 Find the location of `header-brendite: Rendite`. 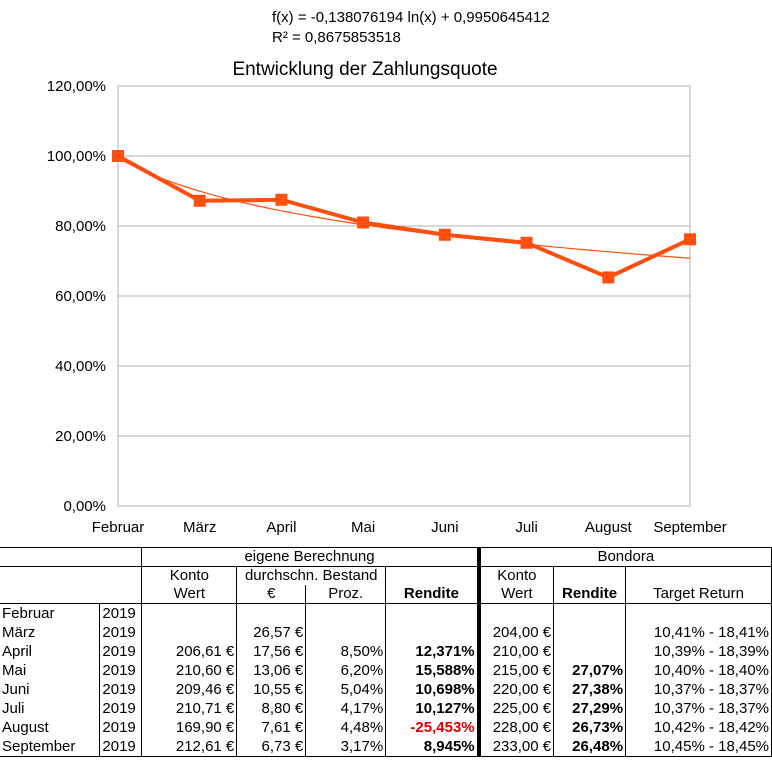

header-brendite: Rendite is located at coordinates (590, 594).